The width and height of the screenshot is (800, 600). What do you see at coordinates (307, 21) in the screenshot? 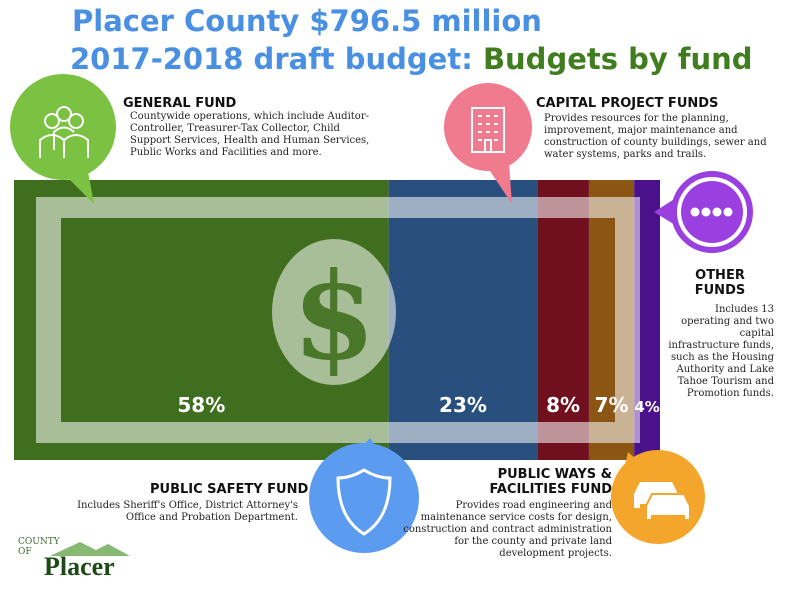
I see `title-line-1: Placer County $796.5 million` at bounding box center [307, 21].